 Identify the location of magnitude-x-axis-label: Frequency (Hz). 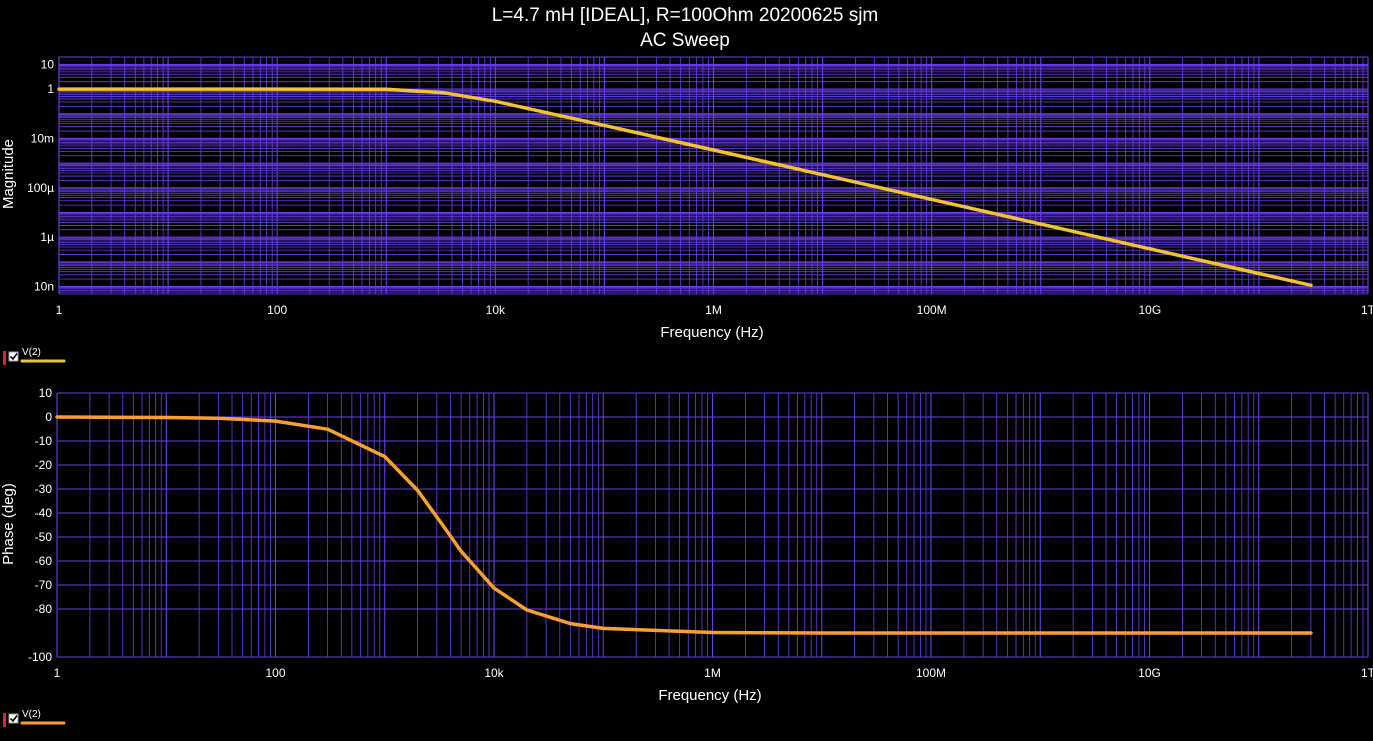
(711, 332).